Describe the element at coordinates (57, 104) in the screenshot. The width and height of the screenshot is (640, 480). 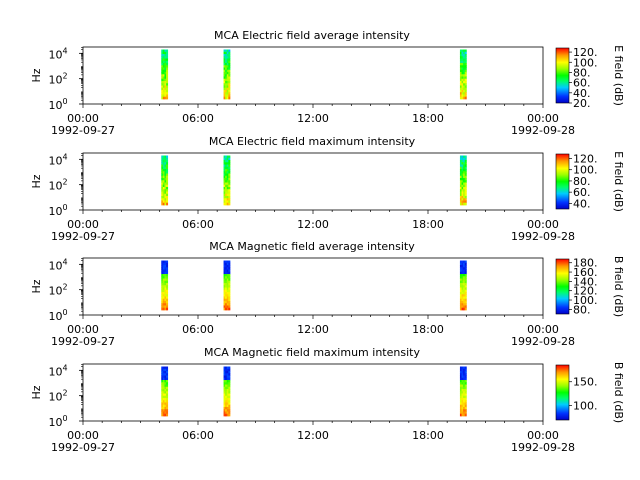
I see `y-tick-label: 100` at that location.